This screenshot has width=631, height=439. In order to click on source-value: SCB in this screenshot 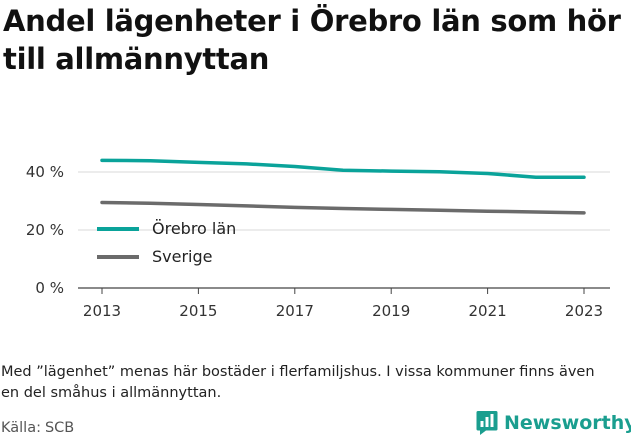, I will do `click(59, 428)`.